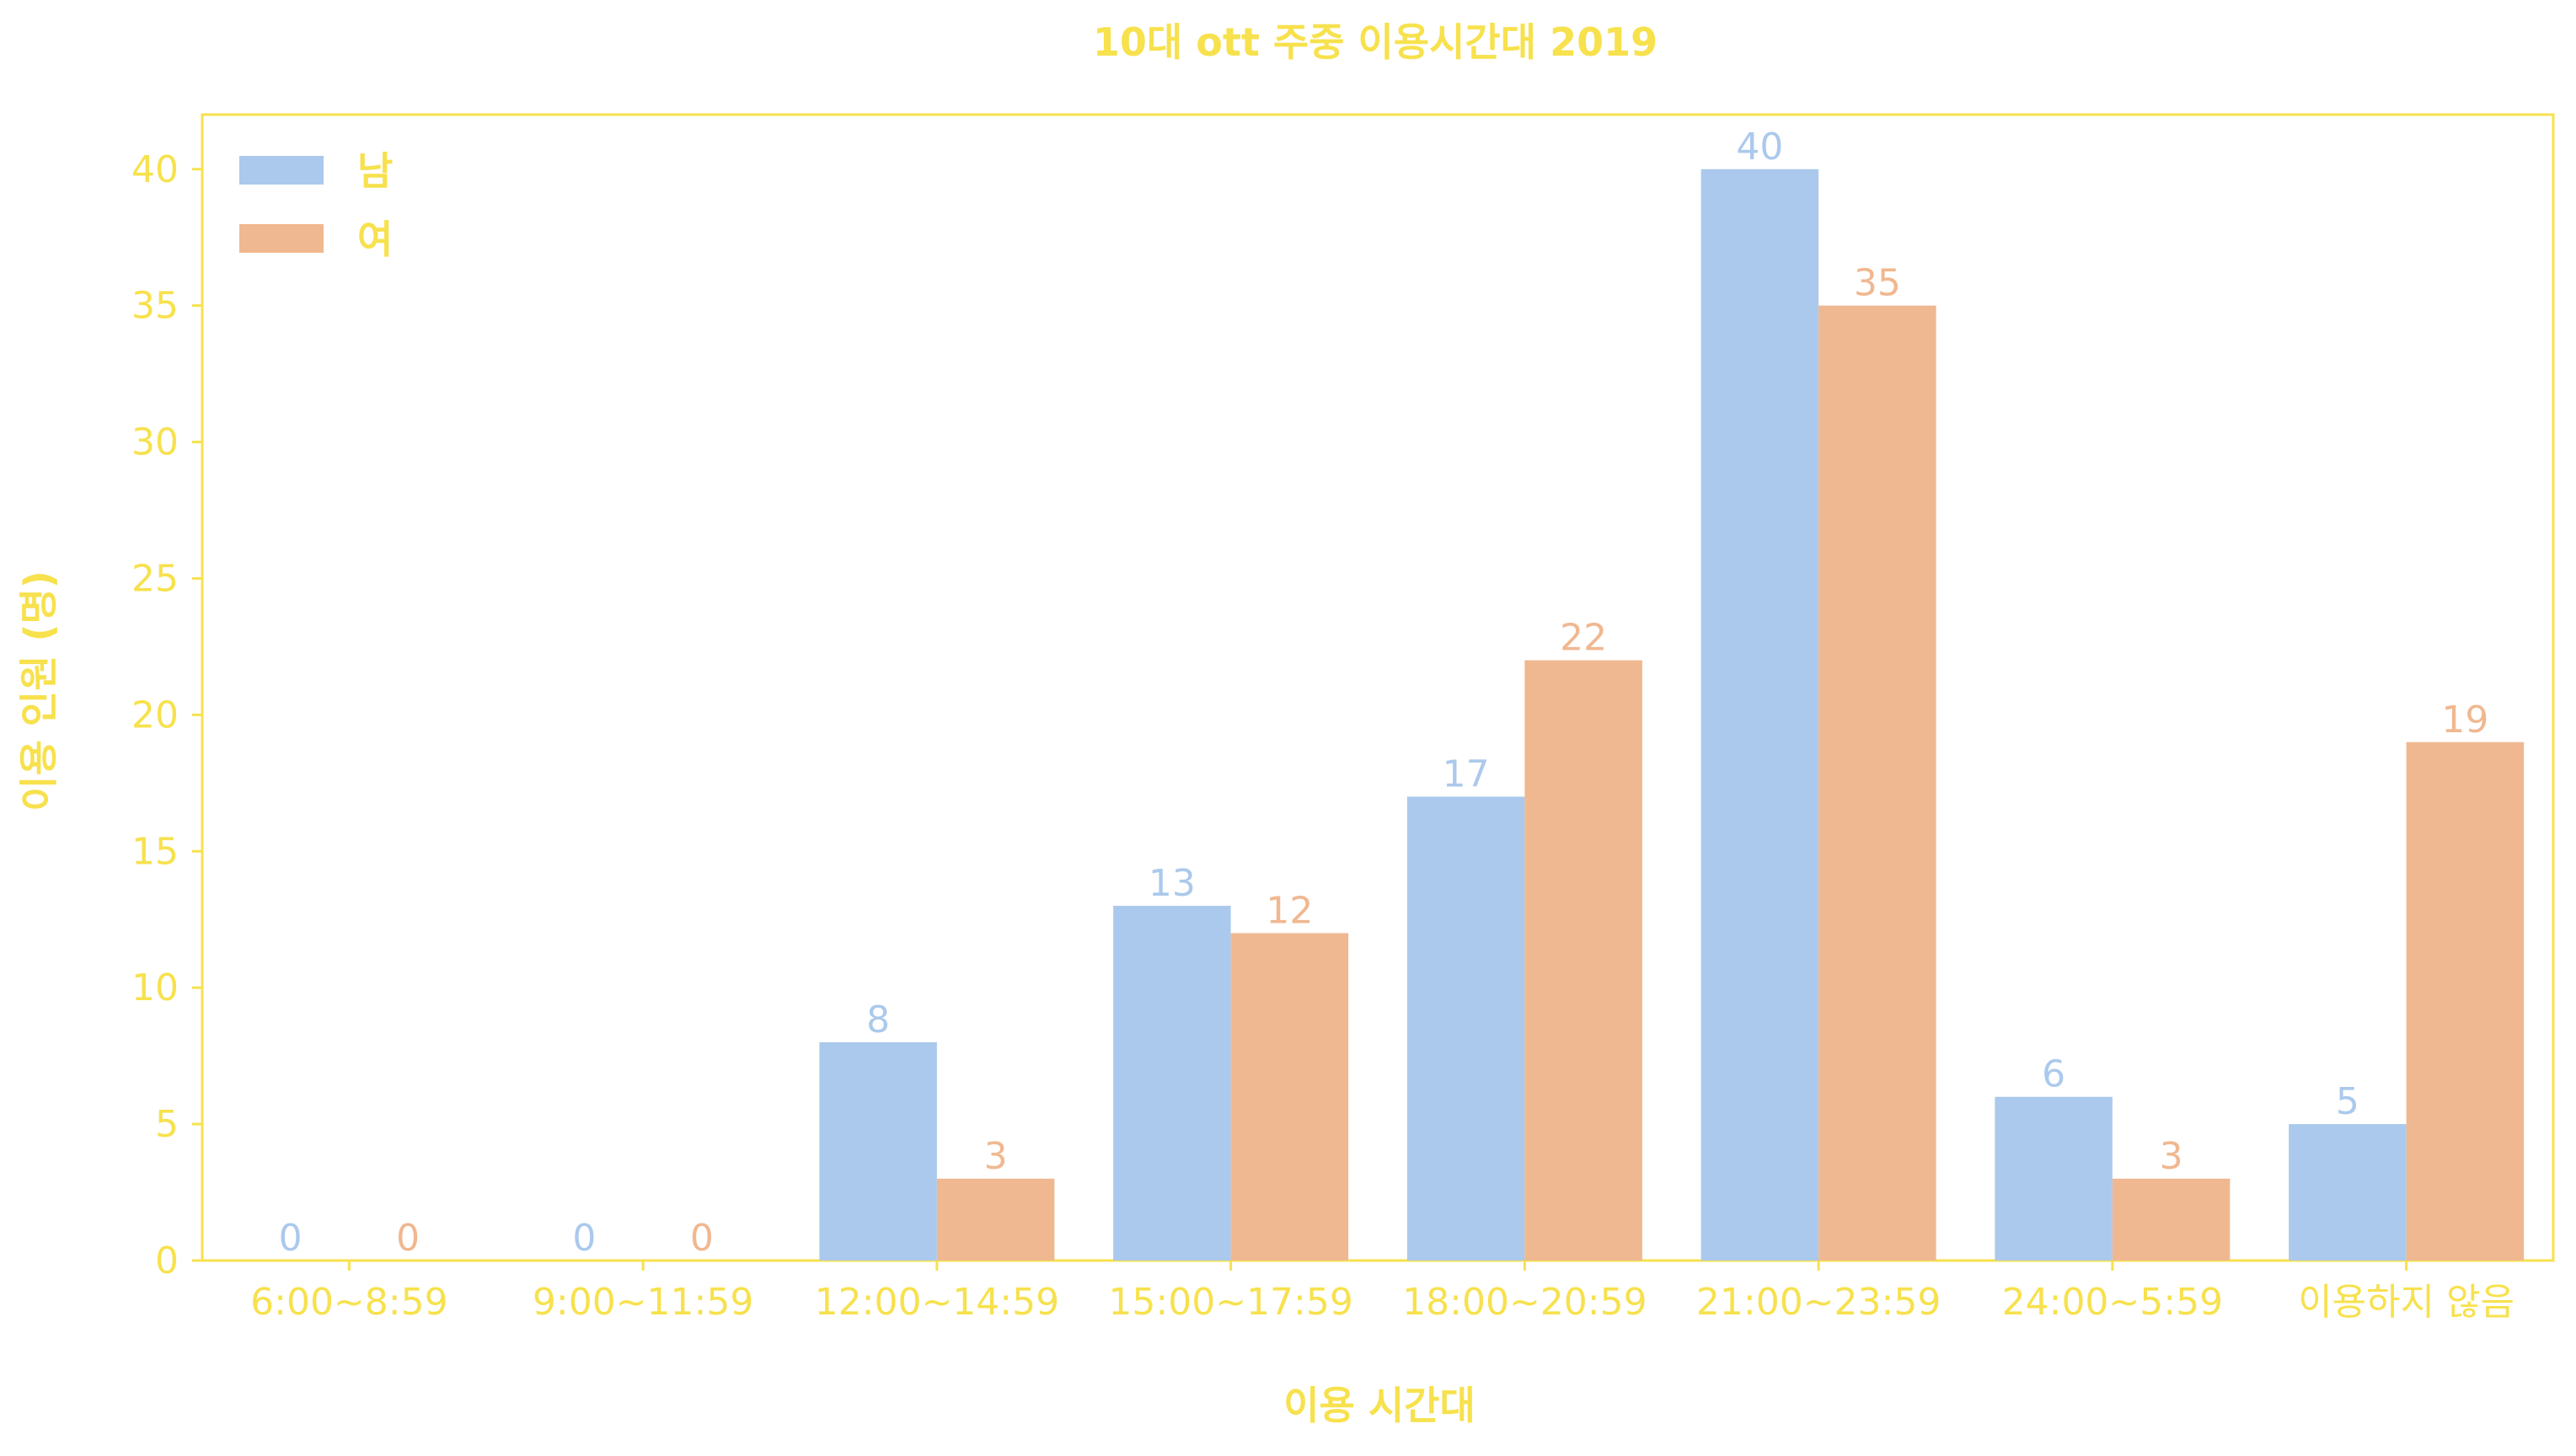 The image size is (2576, 1456). What do you see at coordinates (1584, 638) in the screenshot?
I see `bar-value-label: 22` at bounding box center [1584, 638].